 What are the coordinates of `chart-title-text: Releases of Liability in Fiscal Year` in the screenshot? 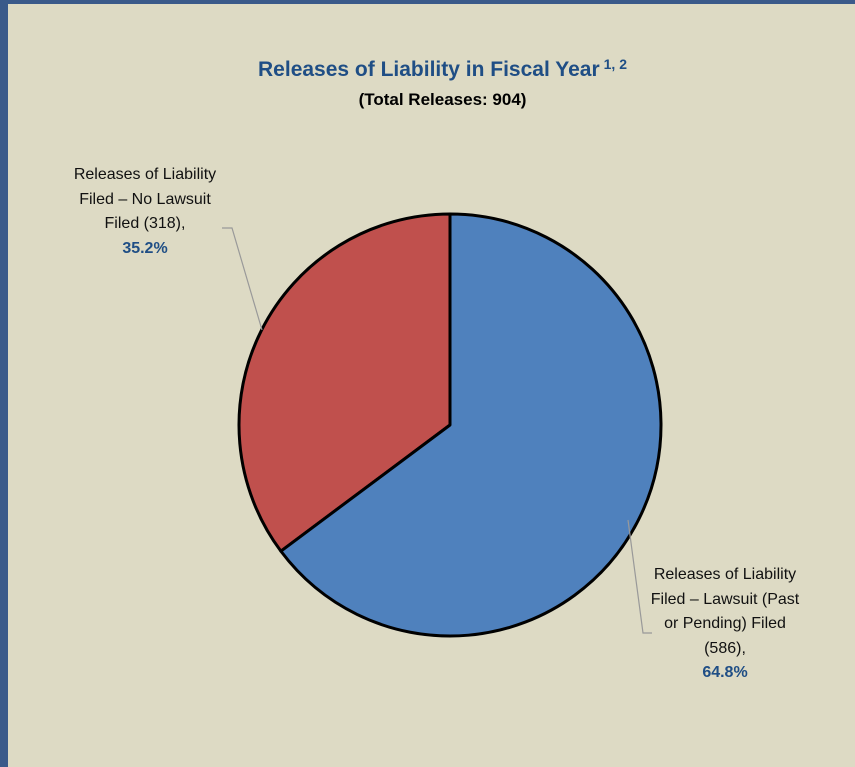 It's located at (429, 69).